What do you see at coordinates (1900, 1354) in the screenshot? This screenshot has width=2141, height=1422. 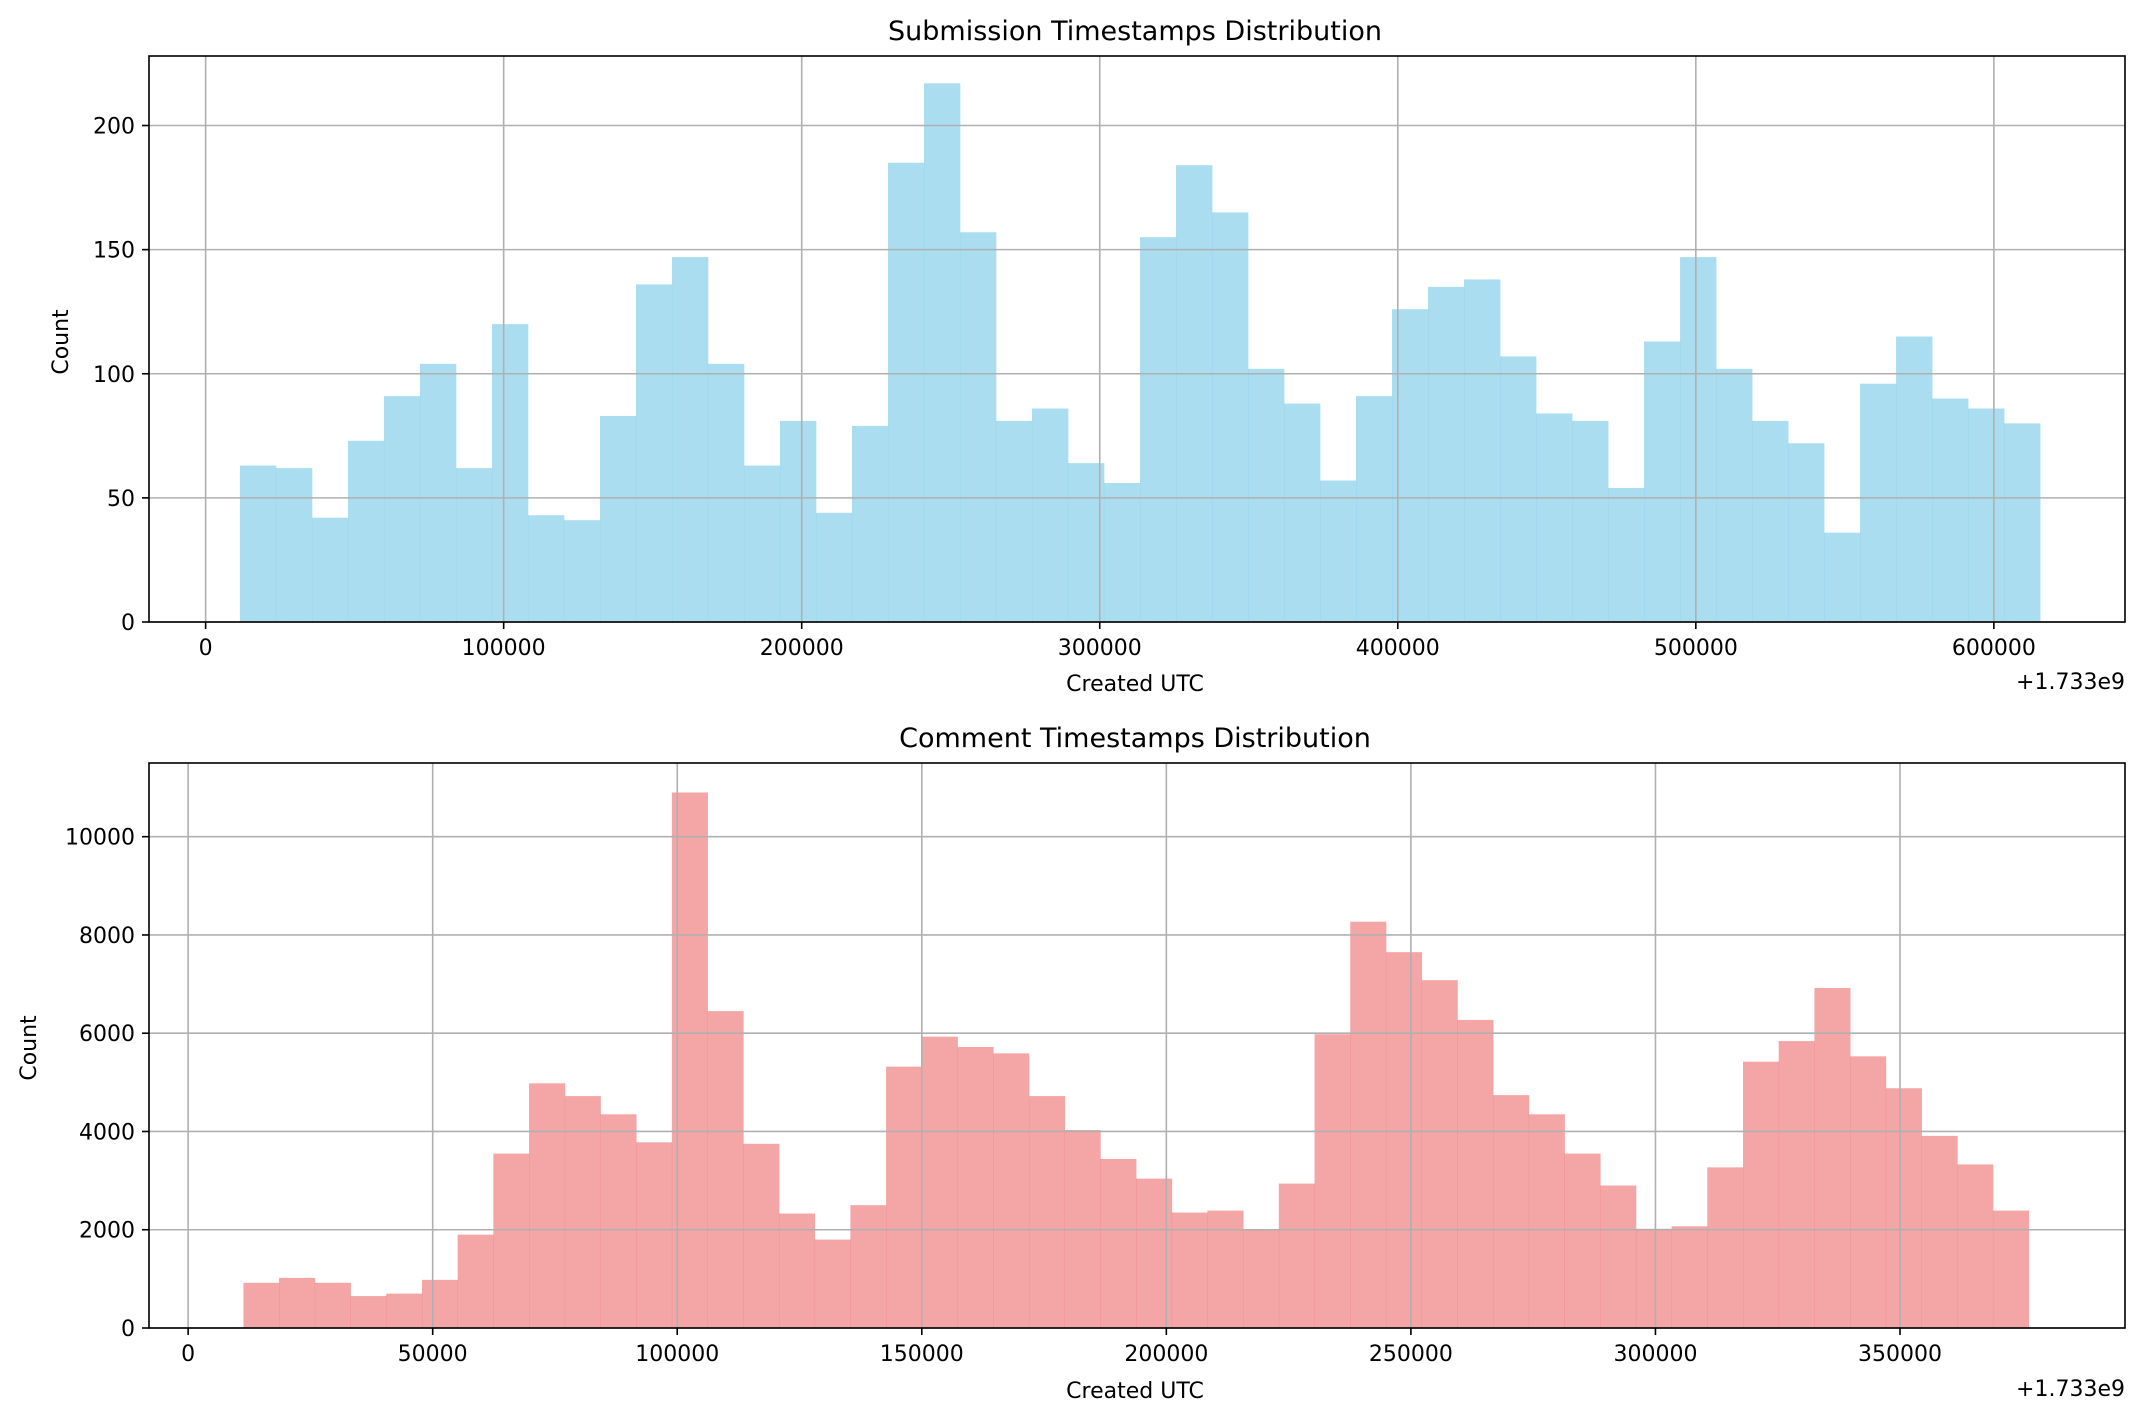 I see `comment-x-tick-label: 350000` at bounding box center [1900, 1354].